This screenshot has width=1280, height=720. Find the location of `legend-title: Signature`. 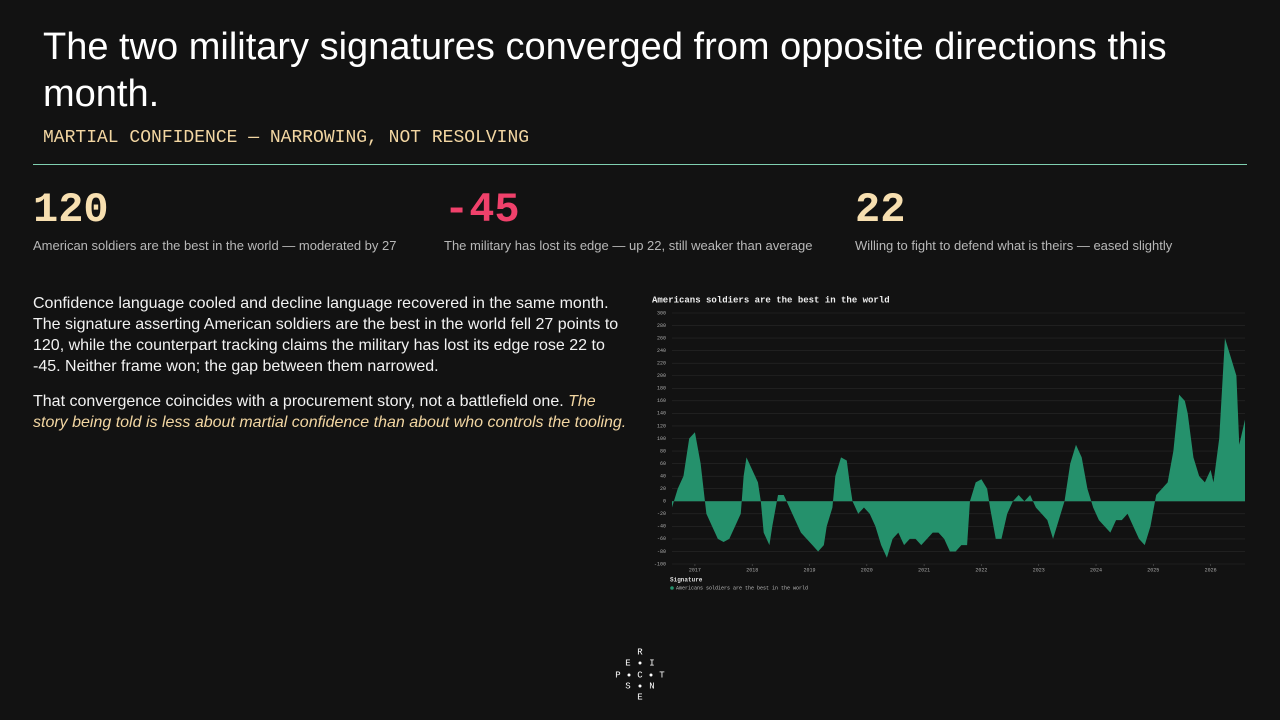

legend-title: Signature is located at coordinates (686, 580).